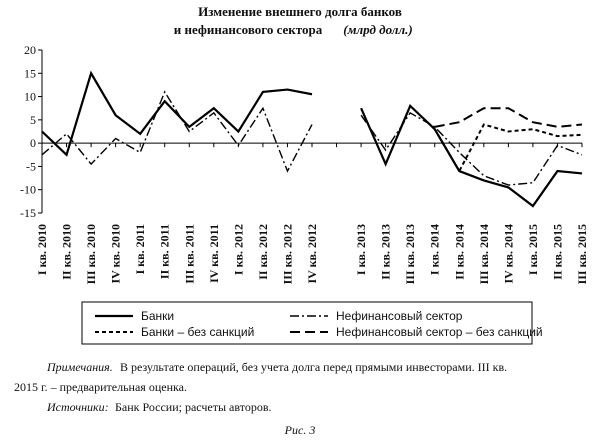  What do you see at coordinates (533, 249) in the screenshot?
I see `x-tick-label: I кв. 2015` at bounding box center [533, 249].